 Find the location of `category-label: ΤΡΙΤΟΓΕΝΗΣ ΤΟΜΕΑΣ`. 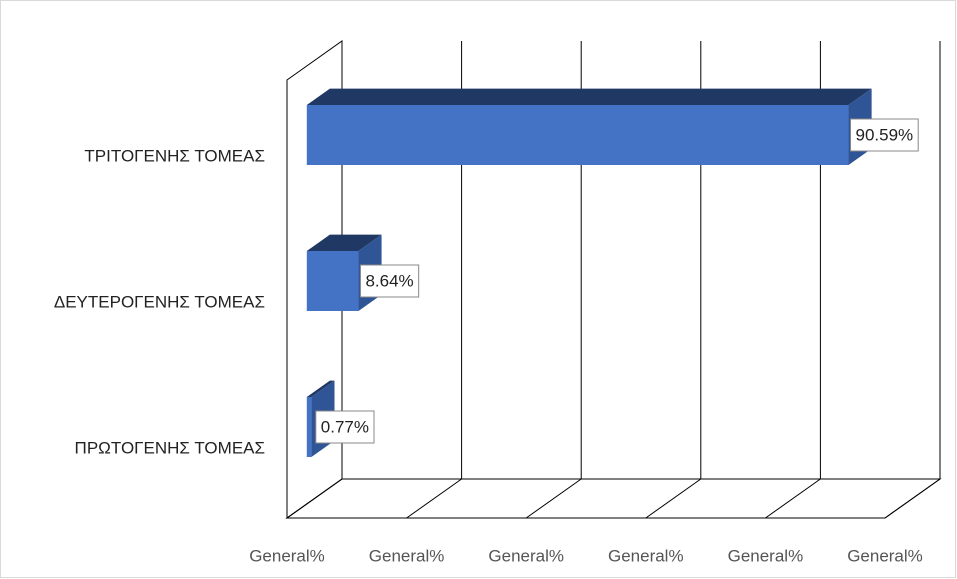

category-label: ΤΡΙΤΟΓΕΝΗΣ ΤΟΜΕΑΣ is located at coordinates (174, 155).